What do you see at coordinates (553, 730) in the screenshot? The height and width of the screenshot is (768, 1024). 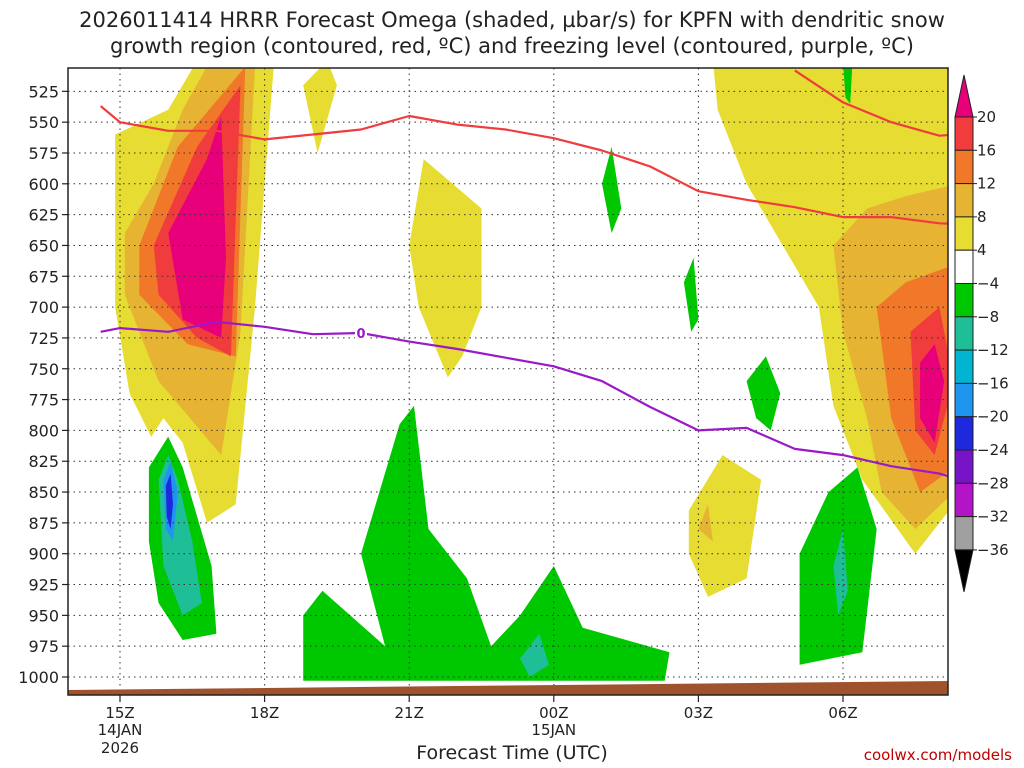 I see `x-tick-date-00Z: 15JAN` at bounding box center [553, 730].